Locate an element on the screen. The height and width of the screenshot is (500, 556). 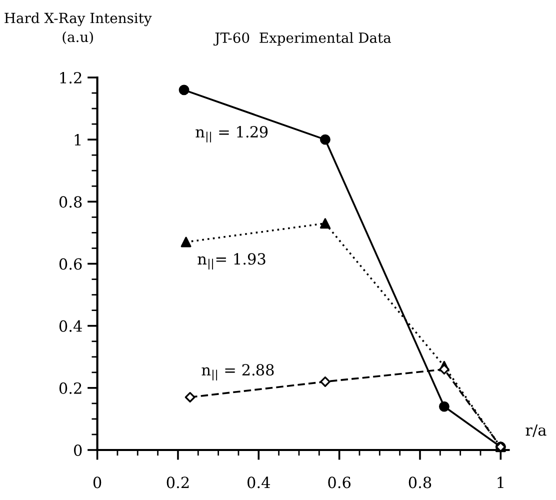
y-tick-label: 0 is located at coordinates (78, 450).